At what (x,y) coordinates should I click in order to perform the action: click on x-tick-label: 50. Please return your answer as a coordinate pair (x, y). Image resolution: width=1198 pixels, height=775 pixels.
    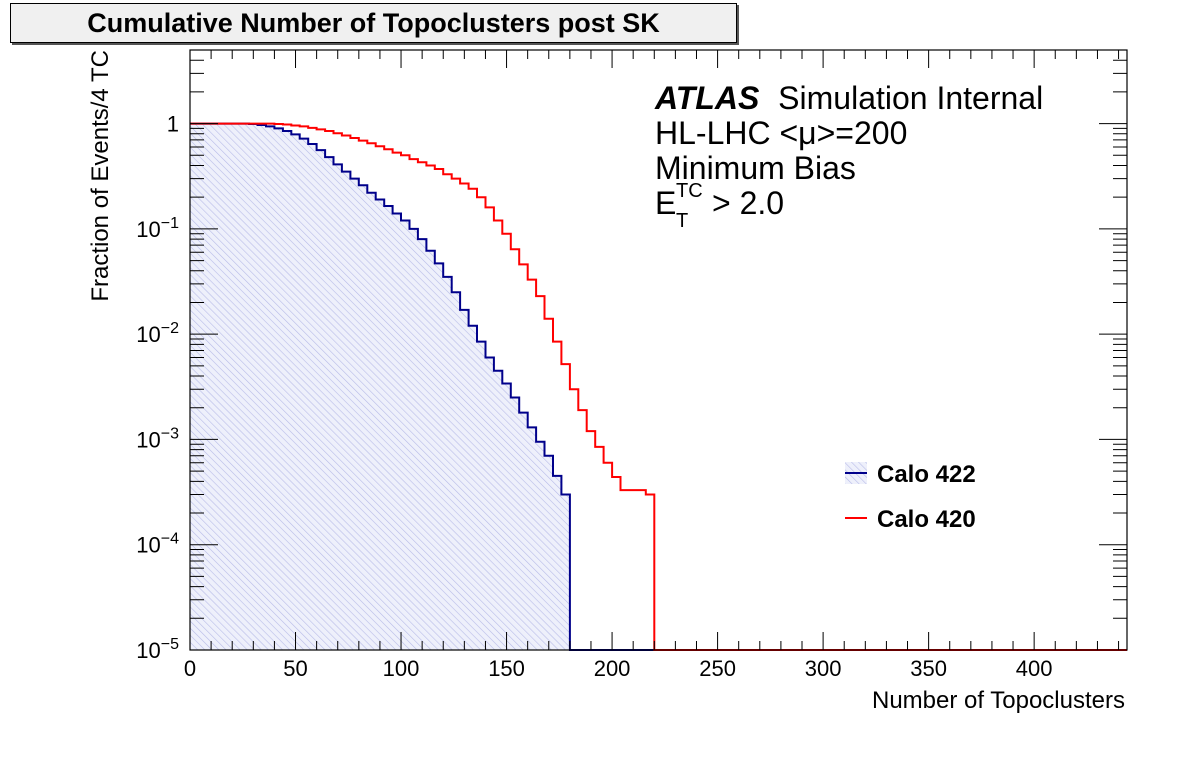
    Looking at the image, I should click on (295, 668).